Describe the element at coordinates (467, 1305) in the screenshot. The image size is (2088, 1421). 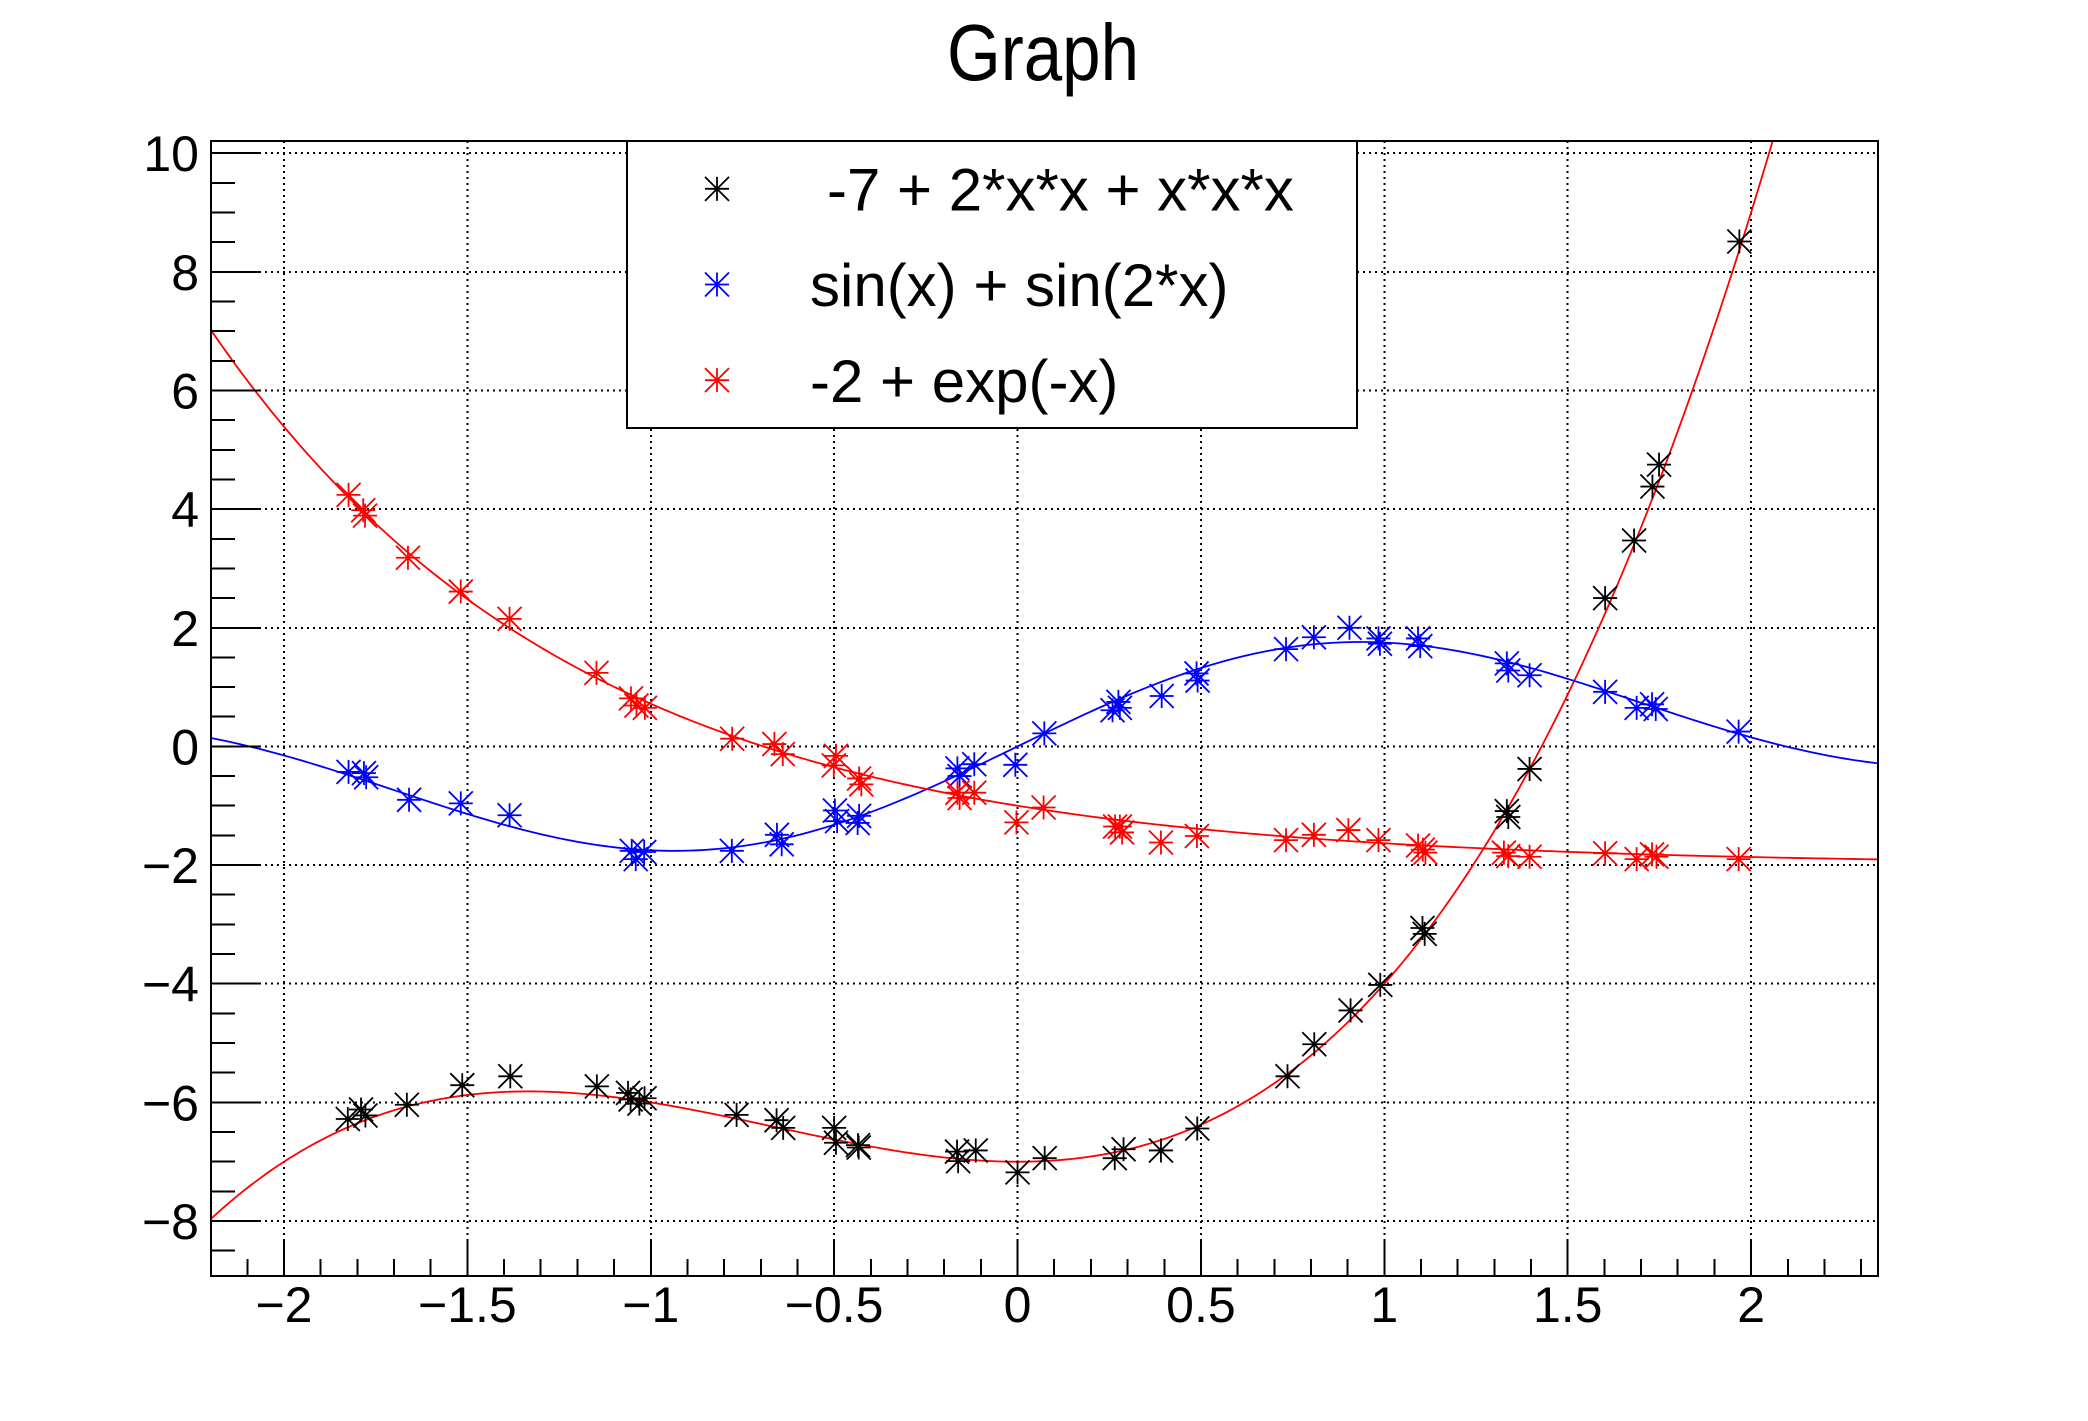
I see `x-tick-label: −1.5` at that location.